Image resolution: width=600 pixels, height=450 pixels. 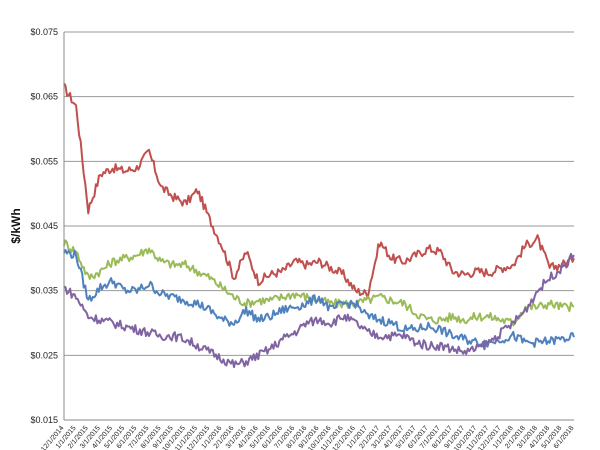 I want to click on y-tick-label: $0.075, so click(x=44, y=32).